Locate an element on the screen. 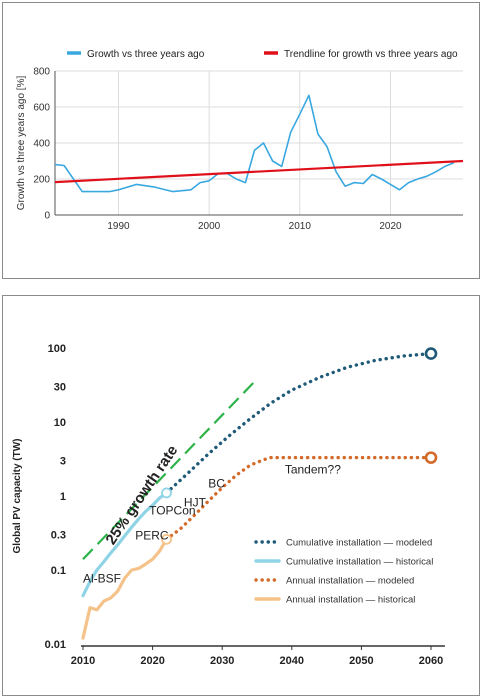  x-tick-label: 1990 is located at coordinates (118, 226).